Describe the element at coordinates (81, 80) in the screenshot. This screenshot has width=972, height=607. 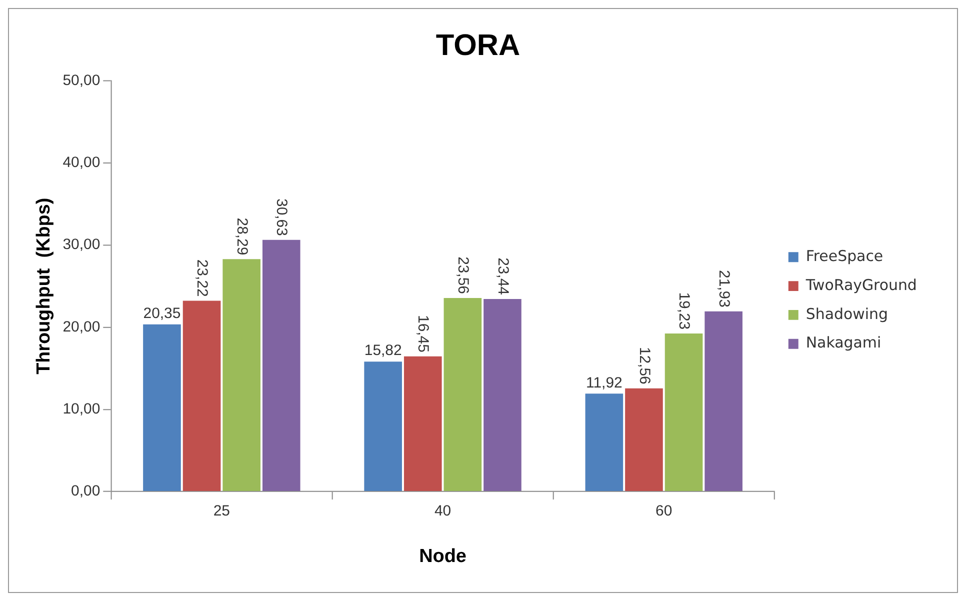
I see `y-tick-label: 50,00` at that location.